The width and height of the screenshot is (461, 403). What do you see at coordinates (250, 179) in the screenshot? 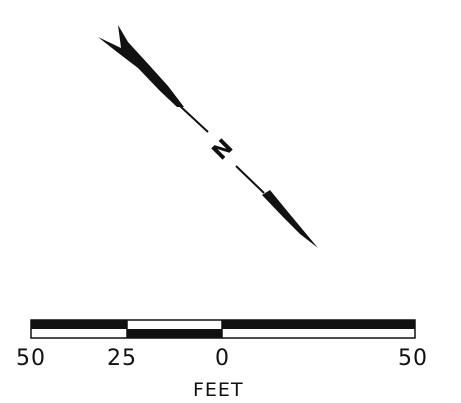
I see `north-arrow-shaft-lower` at bounding box center [250, 179].